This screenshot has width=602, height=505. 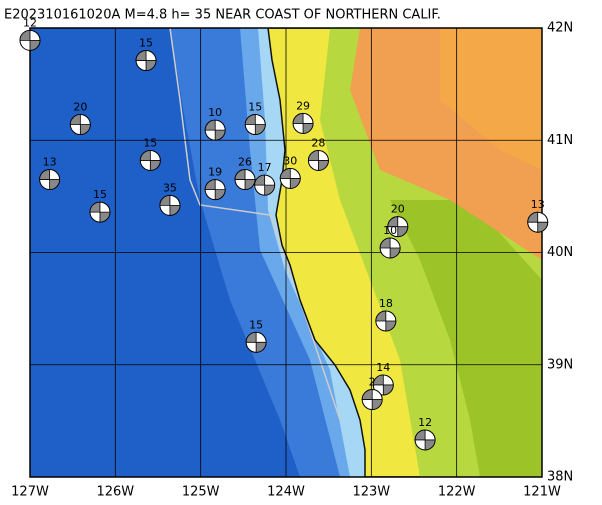 What do you see at coordinates (383, 367) in the screenshot?
I see `event-label: 14` at bounding box center [383, 367].